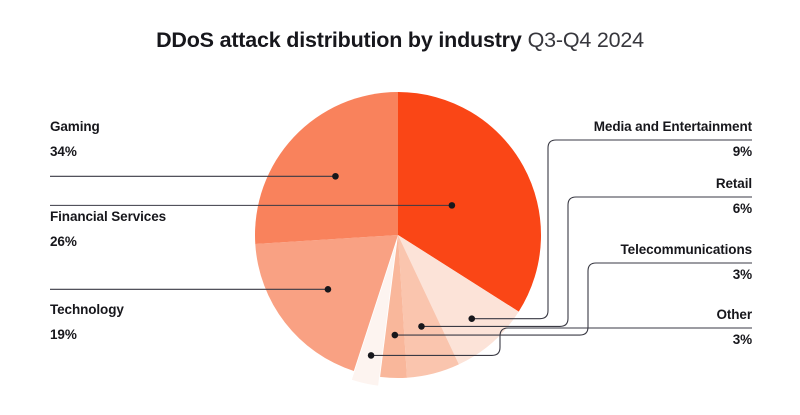  What do you see at coordinates (326, 303) in the screenshot?
I see `pie-slice-technology` at bounding box center [326, 303].